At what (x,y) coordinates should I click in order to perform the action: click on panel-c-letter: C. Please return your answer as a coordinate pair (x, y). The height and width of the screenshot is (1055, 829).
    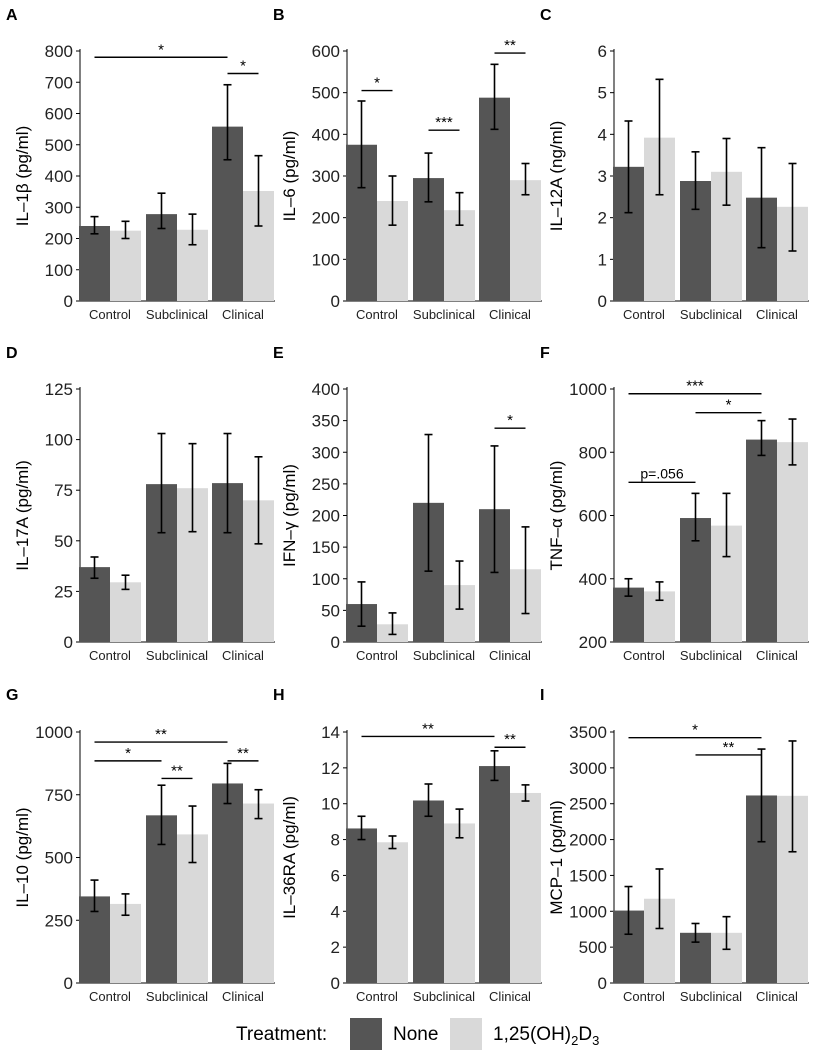
    Looking at the image, I should click on (546, 15).